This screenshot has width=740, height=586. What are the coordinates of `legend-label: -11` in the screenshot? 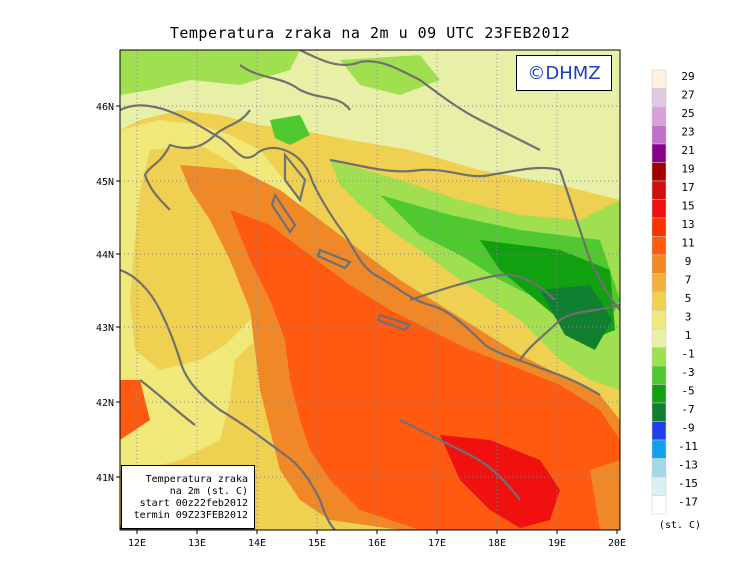 It's located at (688, 446).